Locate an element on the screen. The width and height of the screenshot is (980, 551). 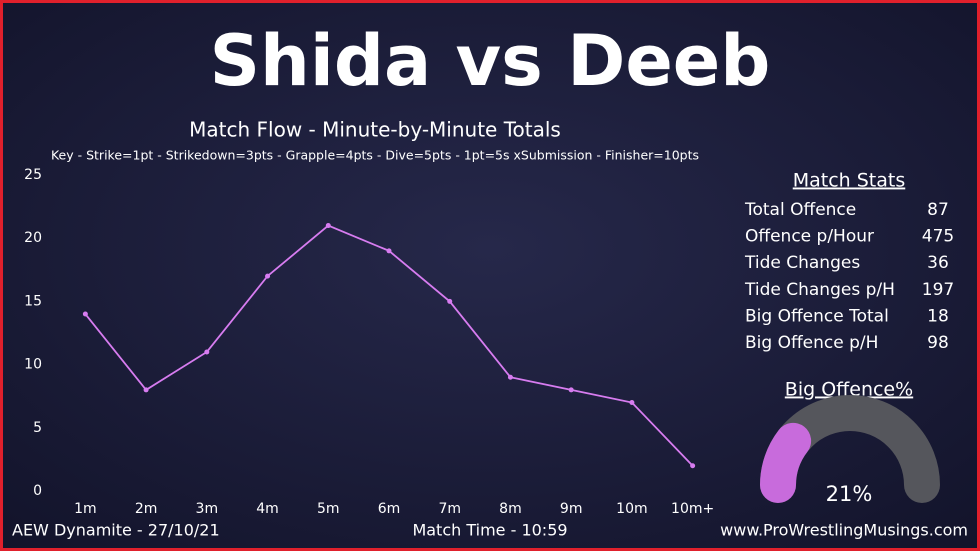
stat-label: Tide Changes is located at coordinates (802, 263).